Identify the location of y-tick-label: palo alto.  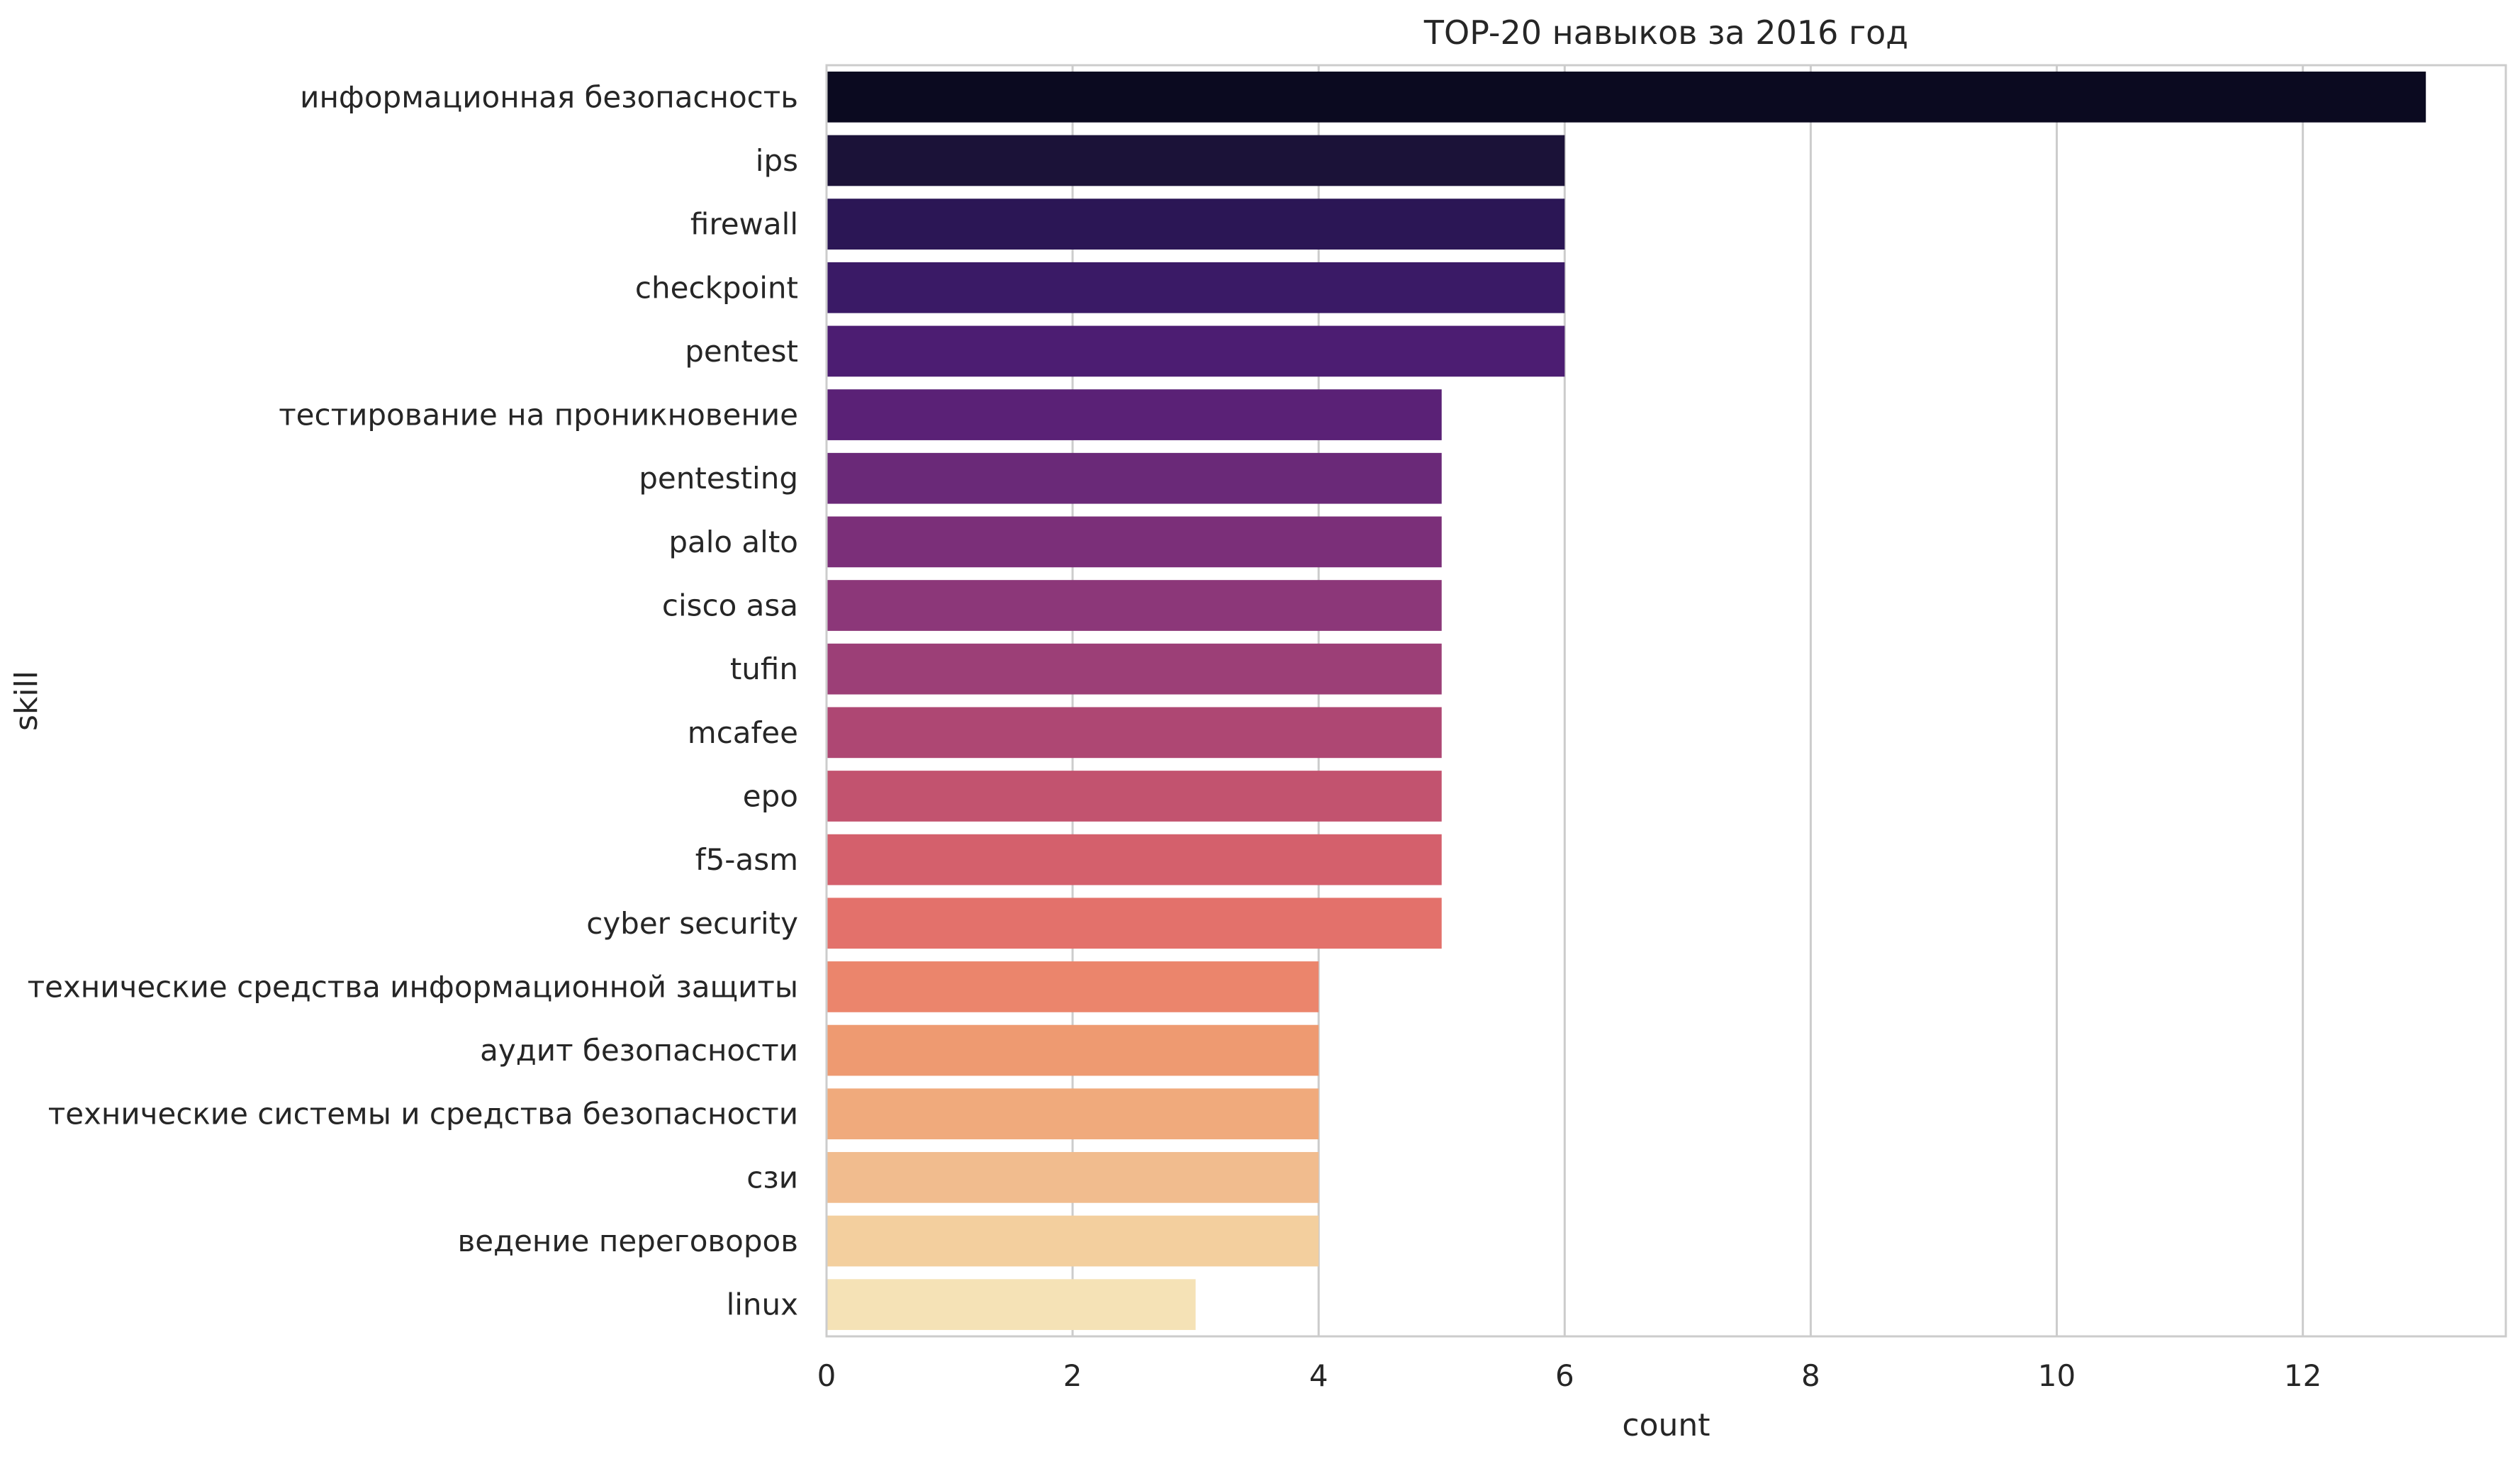
(733, 542).